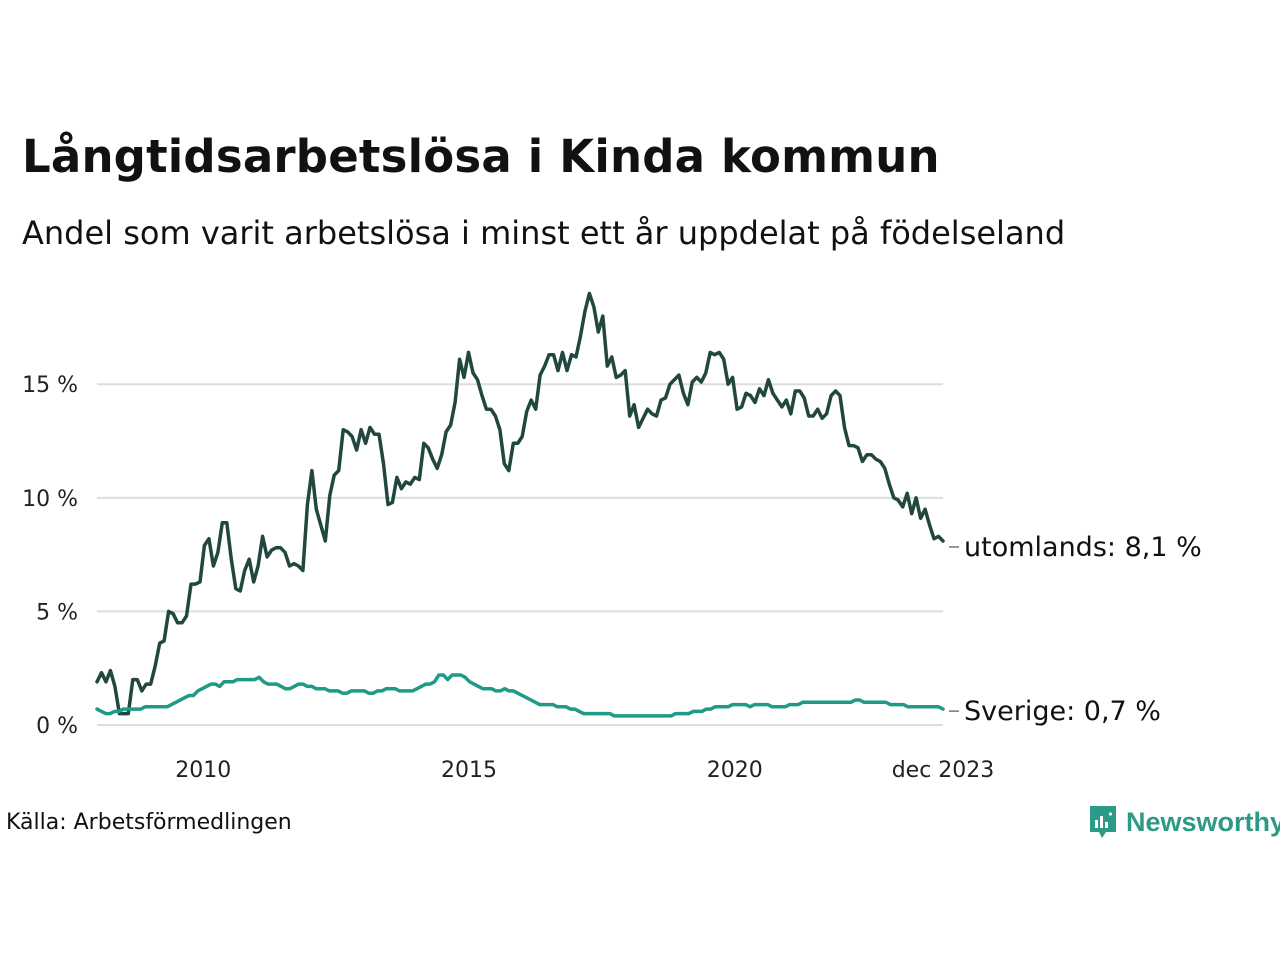 This screenshot has width=1280, height=960. I want to click on x-tick-label: dec 2023, so click(943, 770).